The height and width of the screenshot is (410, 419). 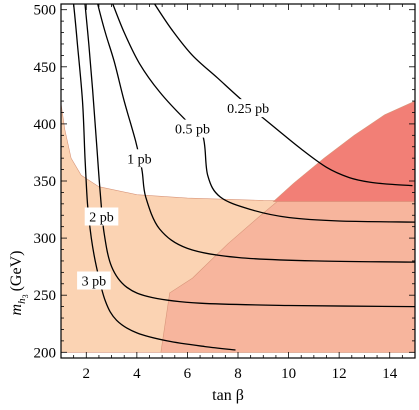 I want to click on x-tick-label: 8, so click(x=238, y=374).